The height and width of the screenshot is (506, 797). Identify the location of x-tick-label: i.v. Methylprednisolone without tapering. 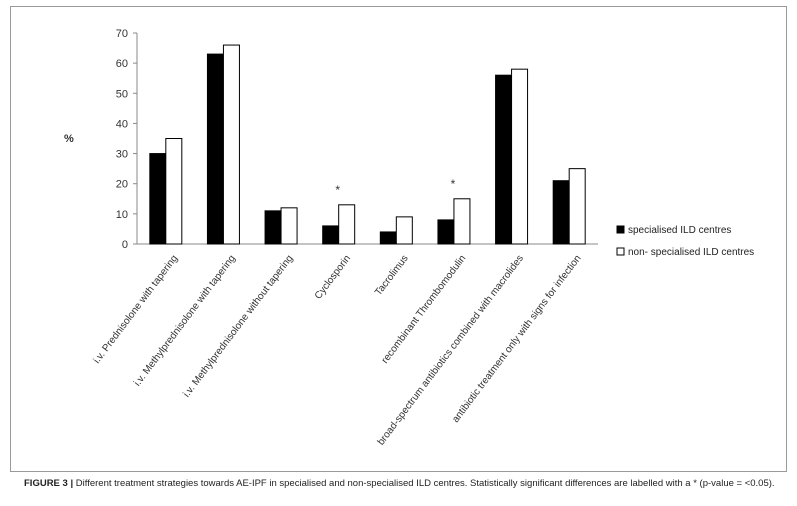
(238, 326).